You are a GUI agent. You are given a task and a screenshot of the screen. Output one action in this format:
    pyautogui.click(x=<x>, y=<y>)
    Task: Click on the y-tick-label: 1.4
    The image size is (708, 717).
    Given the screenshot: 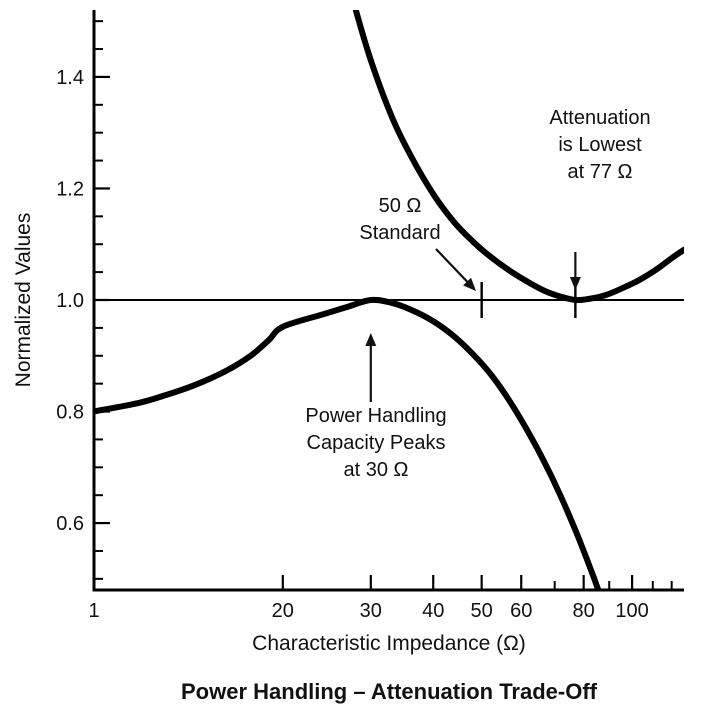 What is the action you would take?
    pyautogui.click(x=70, y=78)
    